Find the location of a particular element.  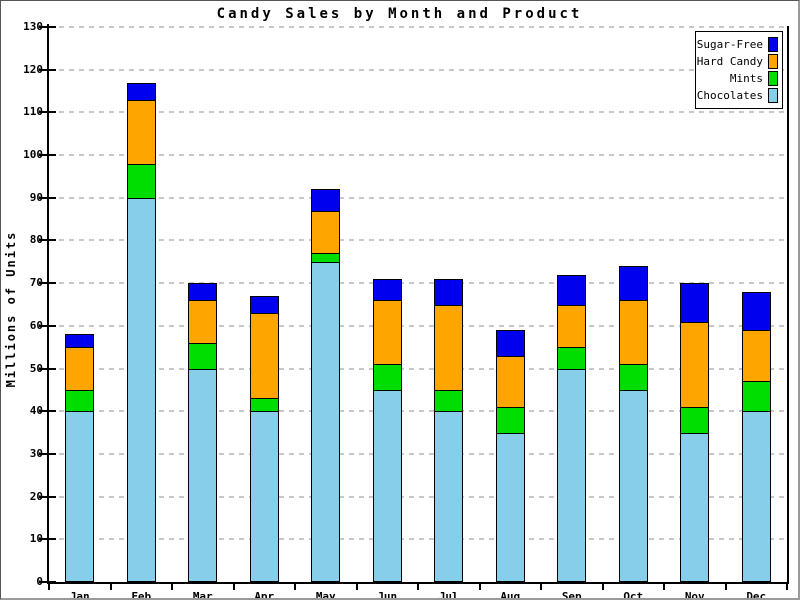

y-tick-label: 110 is located at coordinates (33, 112).